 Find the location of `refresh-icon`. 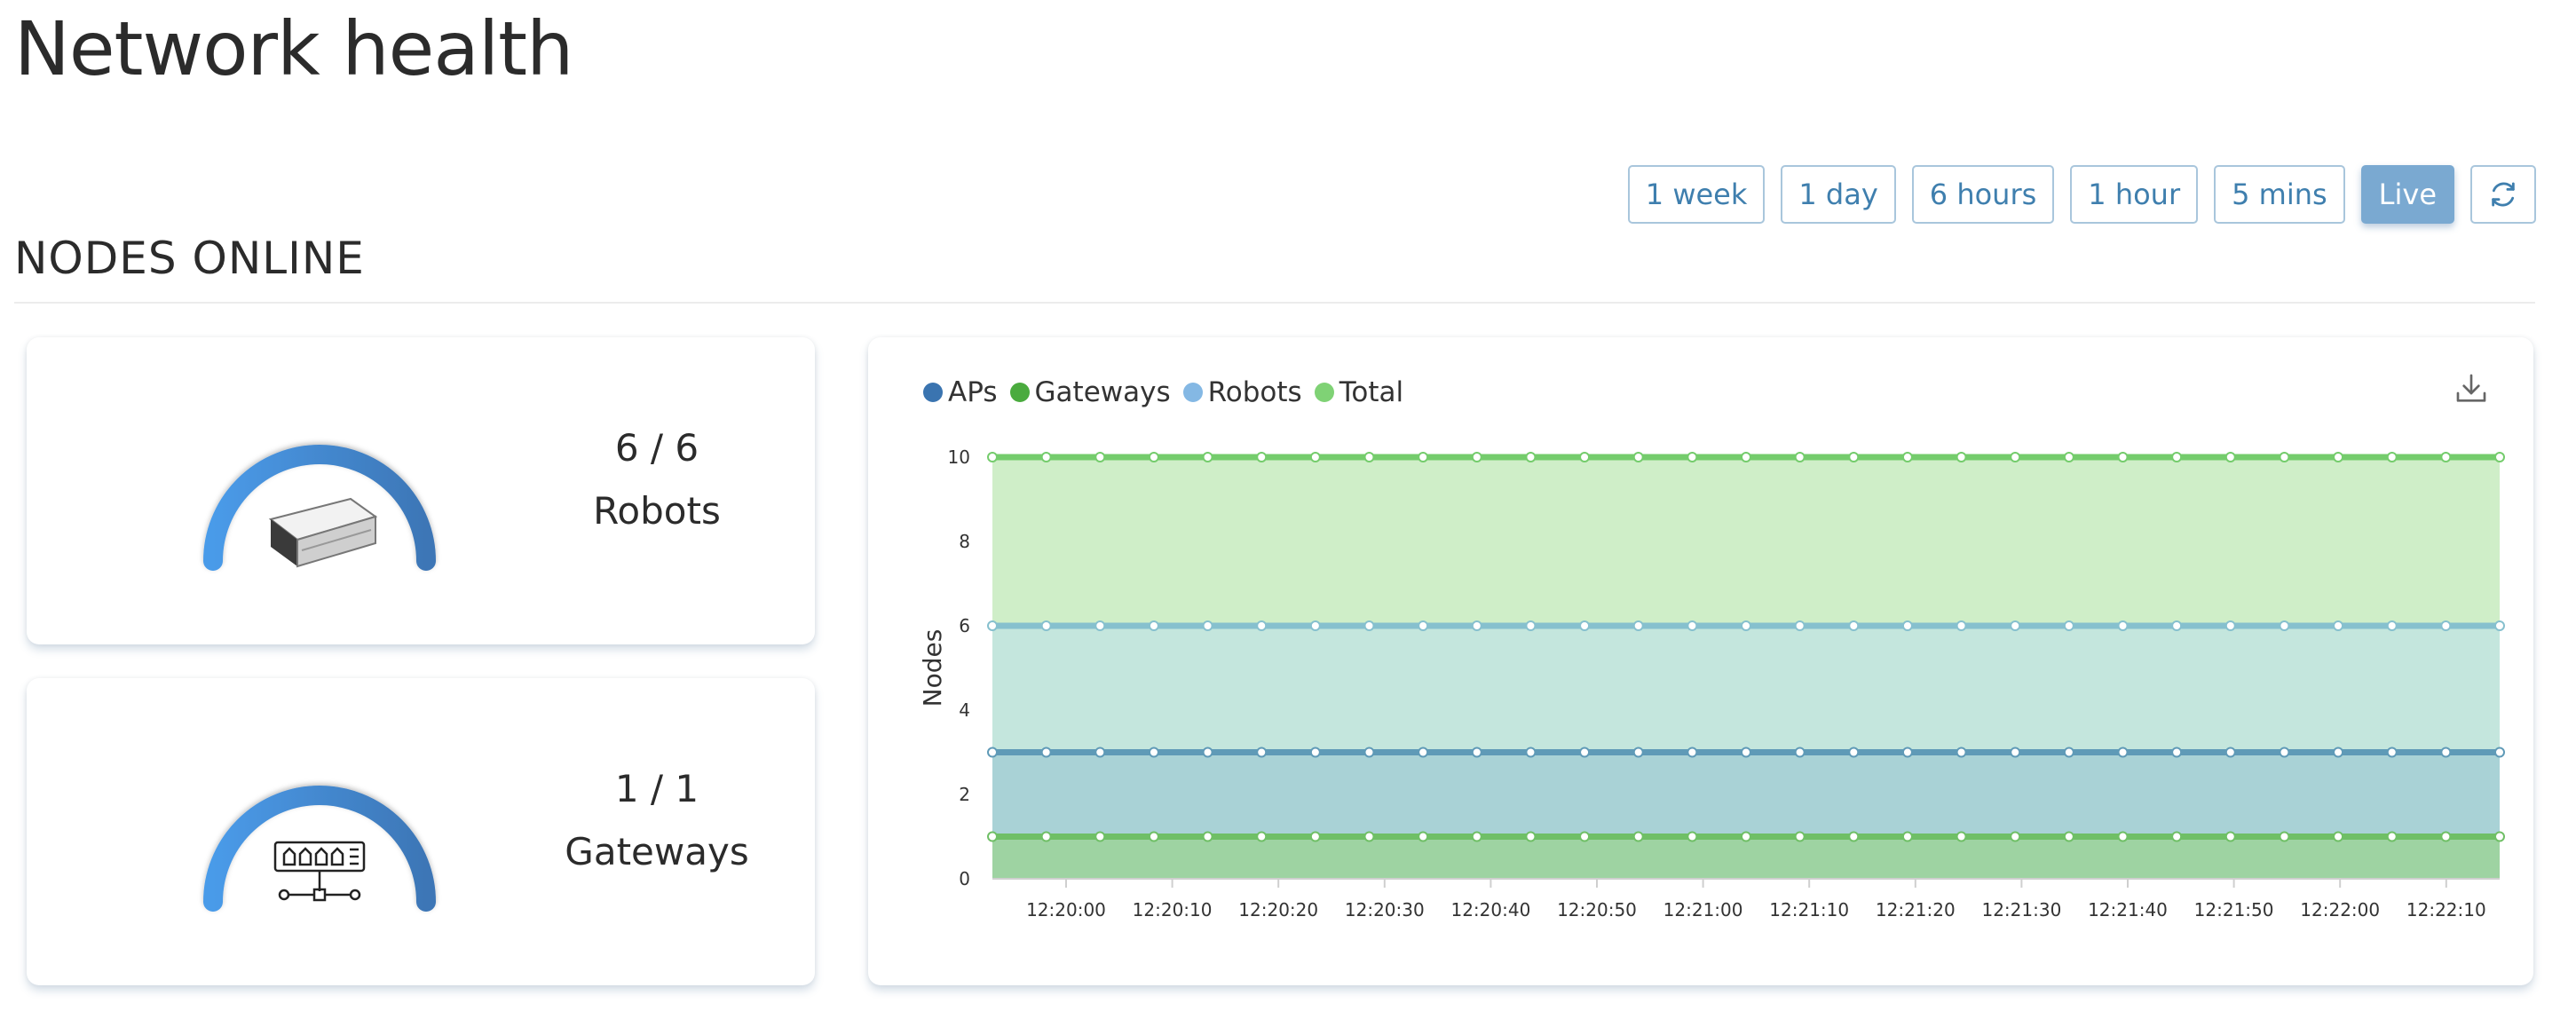

refresh-icon is located at coordinates (2503, 194).